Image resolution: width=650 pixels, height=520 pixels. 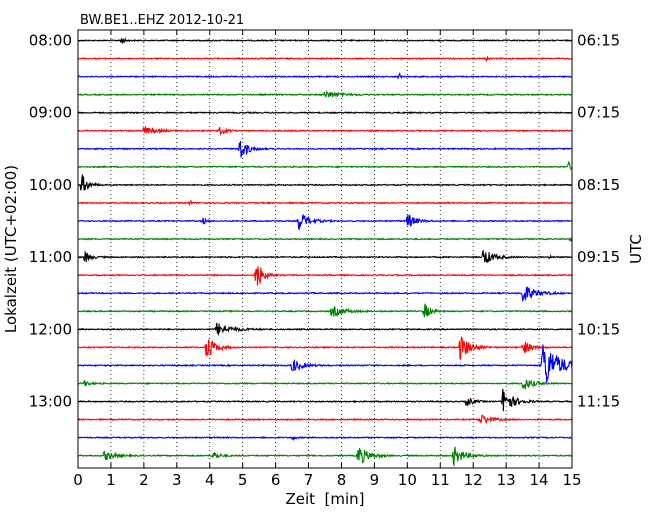 I want to click on right-axis-label: UTC, so click(x=636, y=249).